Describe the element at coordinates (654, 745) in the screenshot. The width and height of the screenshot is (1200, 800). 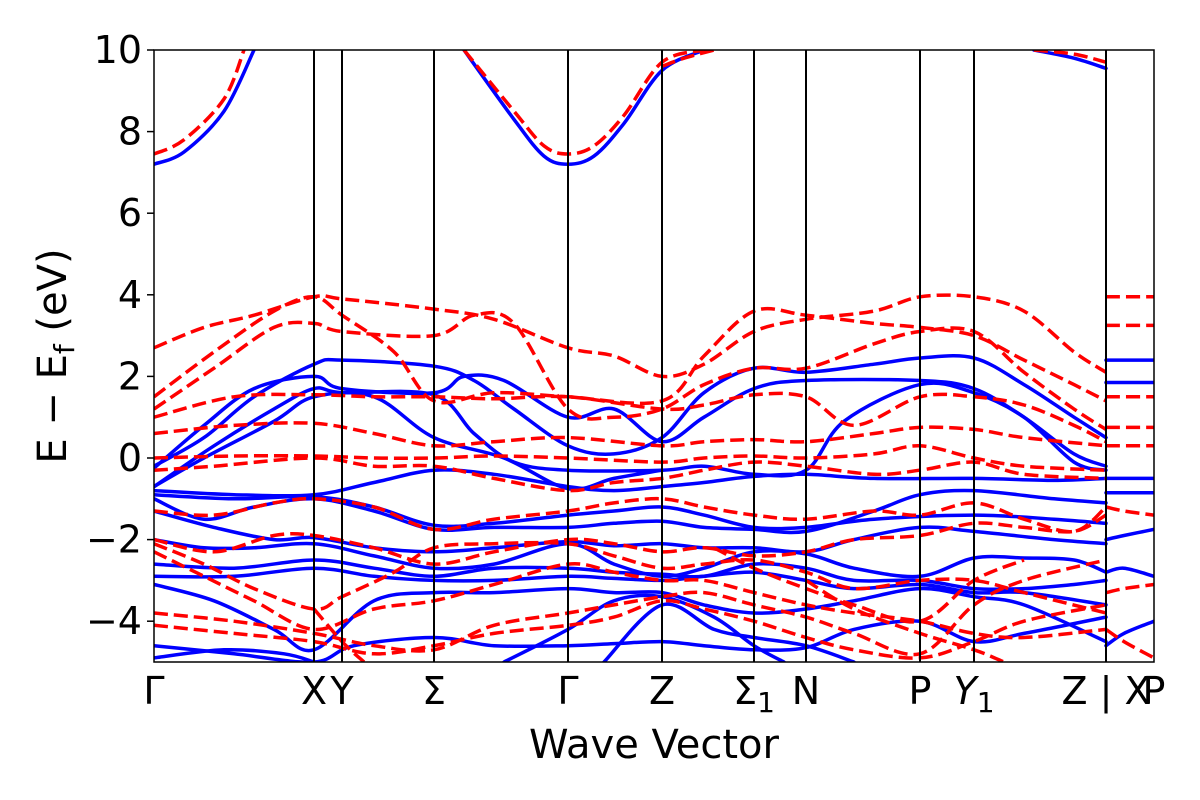
I see `x-axis-label: Wave Vector` at that location.